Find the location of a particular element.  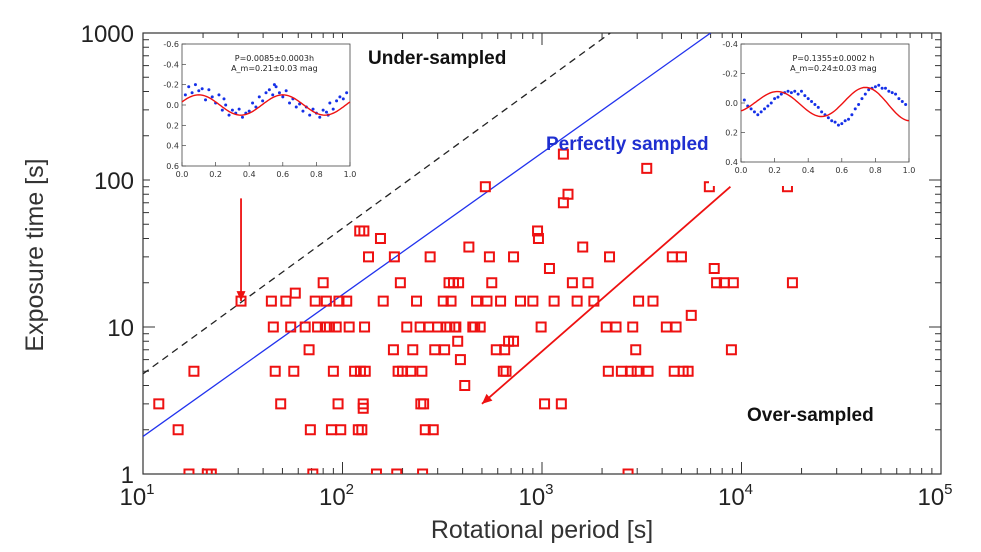

inset-fit-curve is located at coordinates (266, 105).